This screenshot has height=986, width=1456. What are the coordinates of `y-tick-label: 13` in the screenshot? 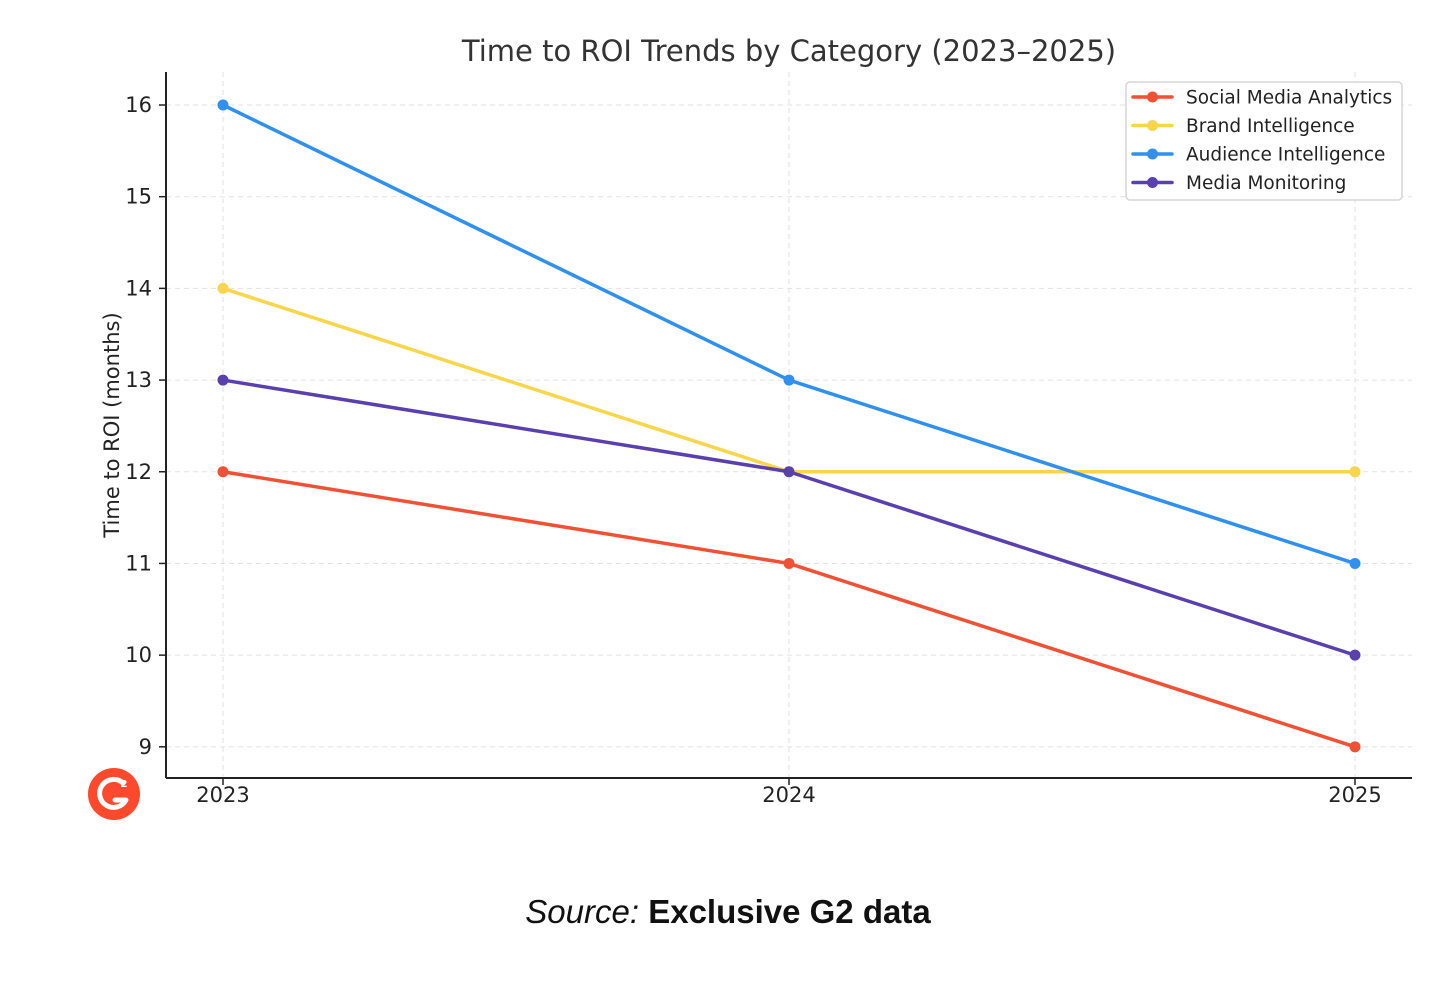 It's located at (138, 380).